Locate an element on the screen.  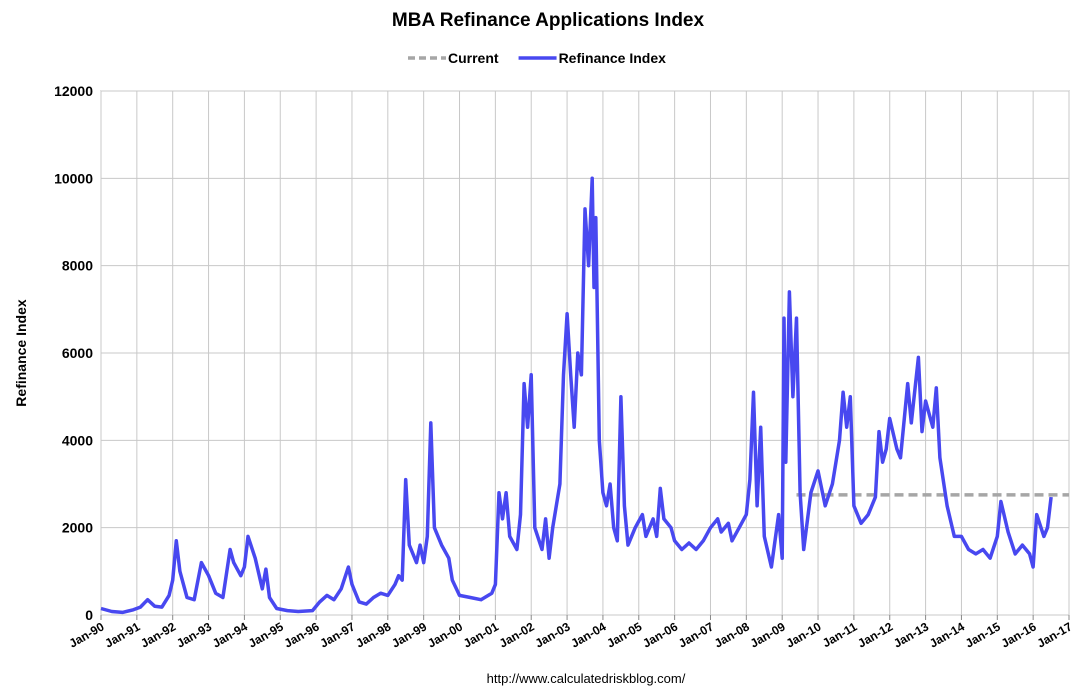
x-tick-label: Jan-91 is located at coordinates (122, 634).